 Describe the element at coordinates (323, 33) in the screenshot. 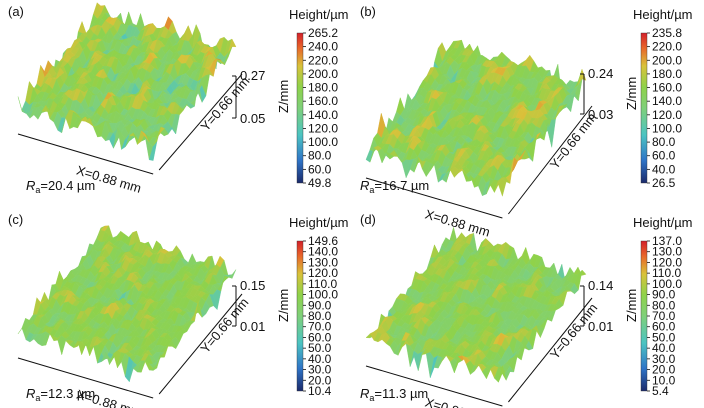

I see `colorbar-tick-label: 265.2` at that location.